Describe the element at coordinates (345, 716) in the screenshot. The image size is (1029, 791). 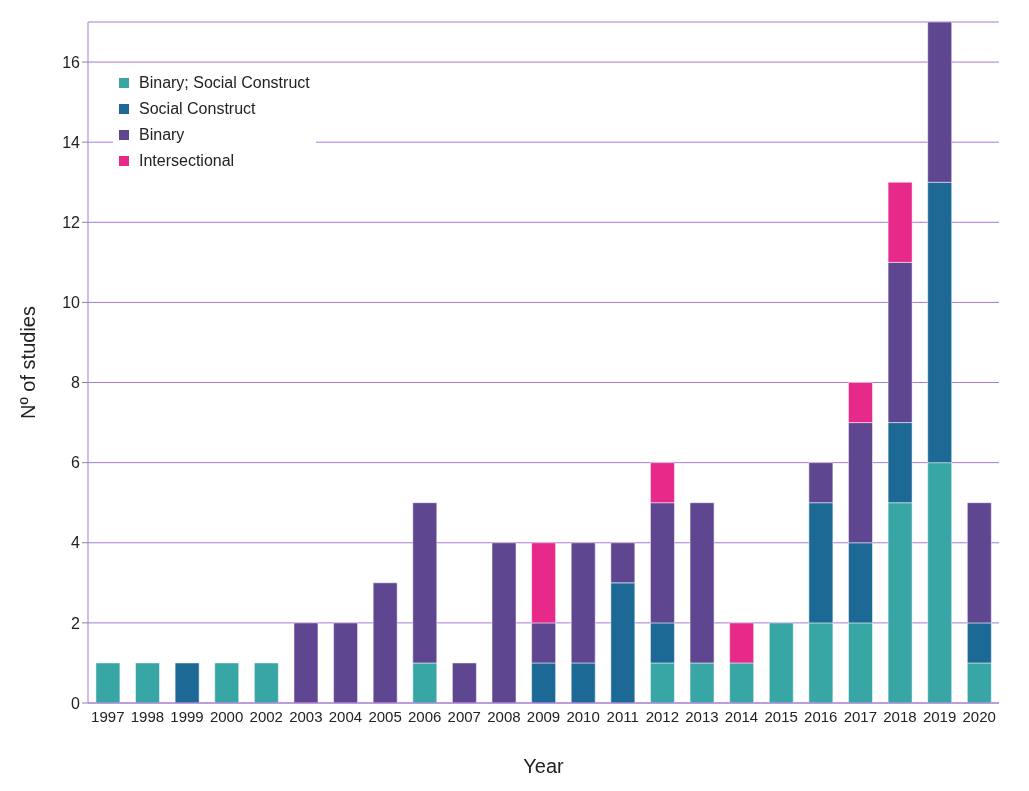
I see `x-tick-label: 2004` at that location.